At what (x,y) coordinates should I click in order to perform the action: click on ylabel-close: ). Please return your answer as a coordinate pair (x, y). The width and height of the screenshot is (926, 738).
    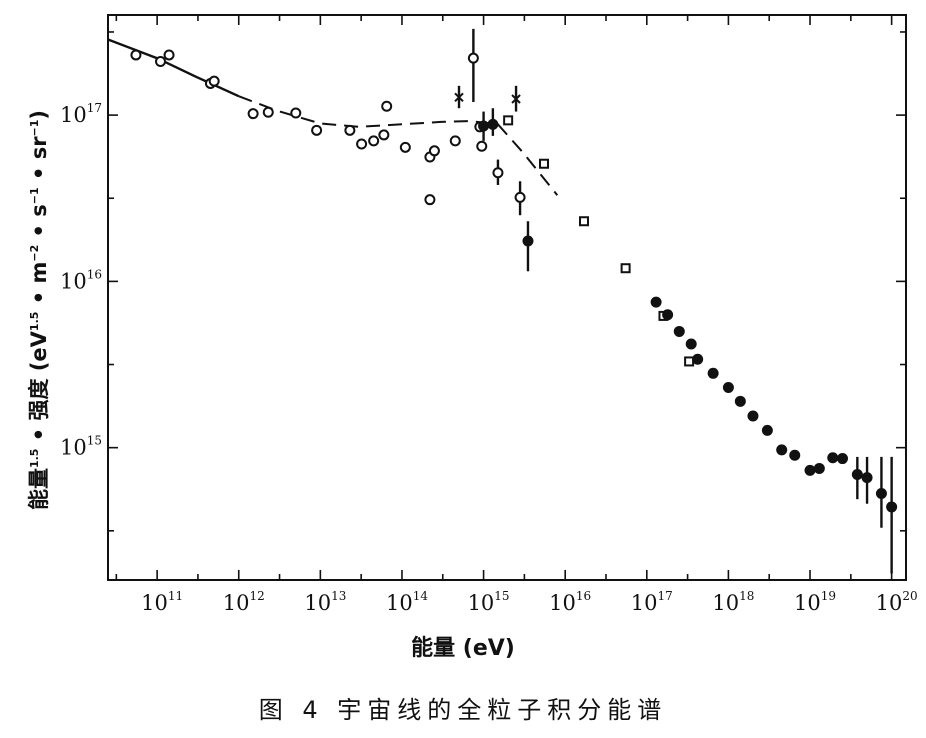
    Looking at the image, I should click on (39, 114).